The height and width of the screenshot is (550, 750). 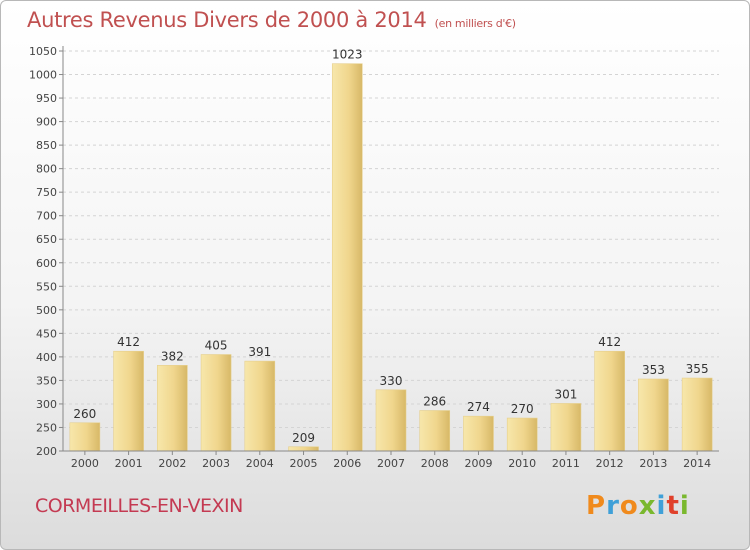 What do you see at coordinates (46, 122) in the screenshot?
I see `y-tick-label: 900` at bounding box center [46, 122].